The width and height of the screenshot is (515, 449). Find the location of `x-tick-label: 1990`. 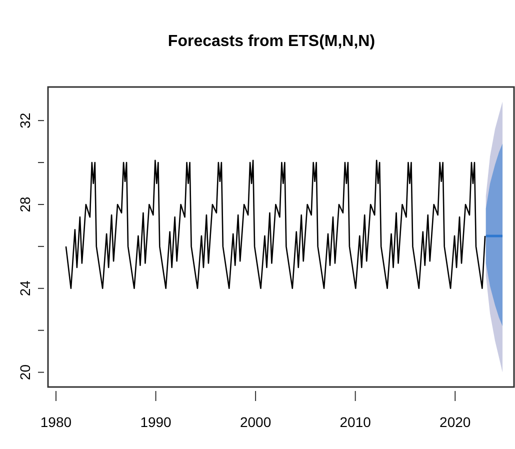

x-tick-label: 1990 is located at coordinates (156, 422).